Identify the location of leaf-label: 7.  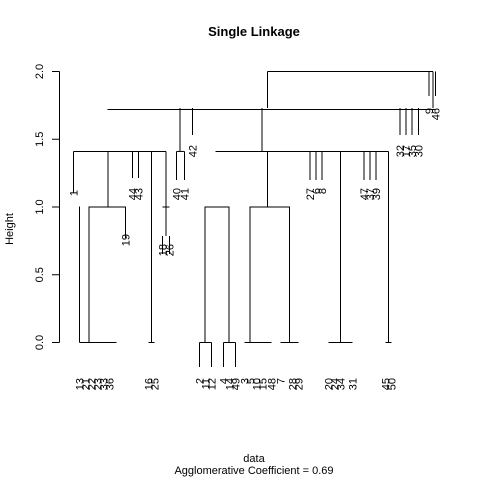
(282, 381).